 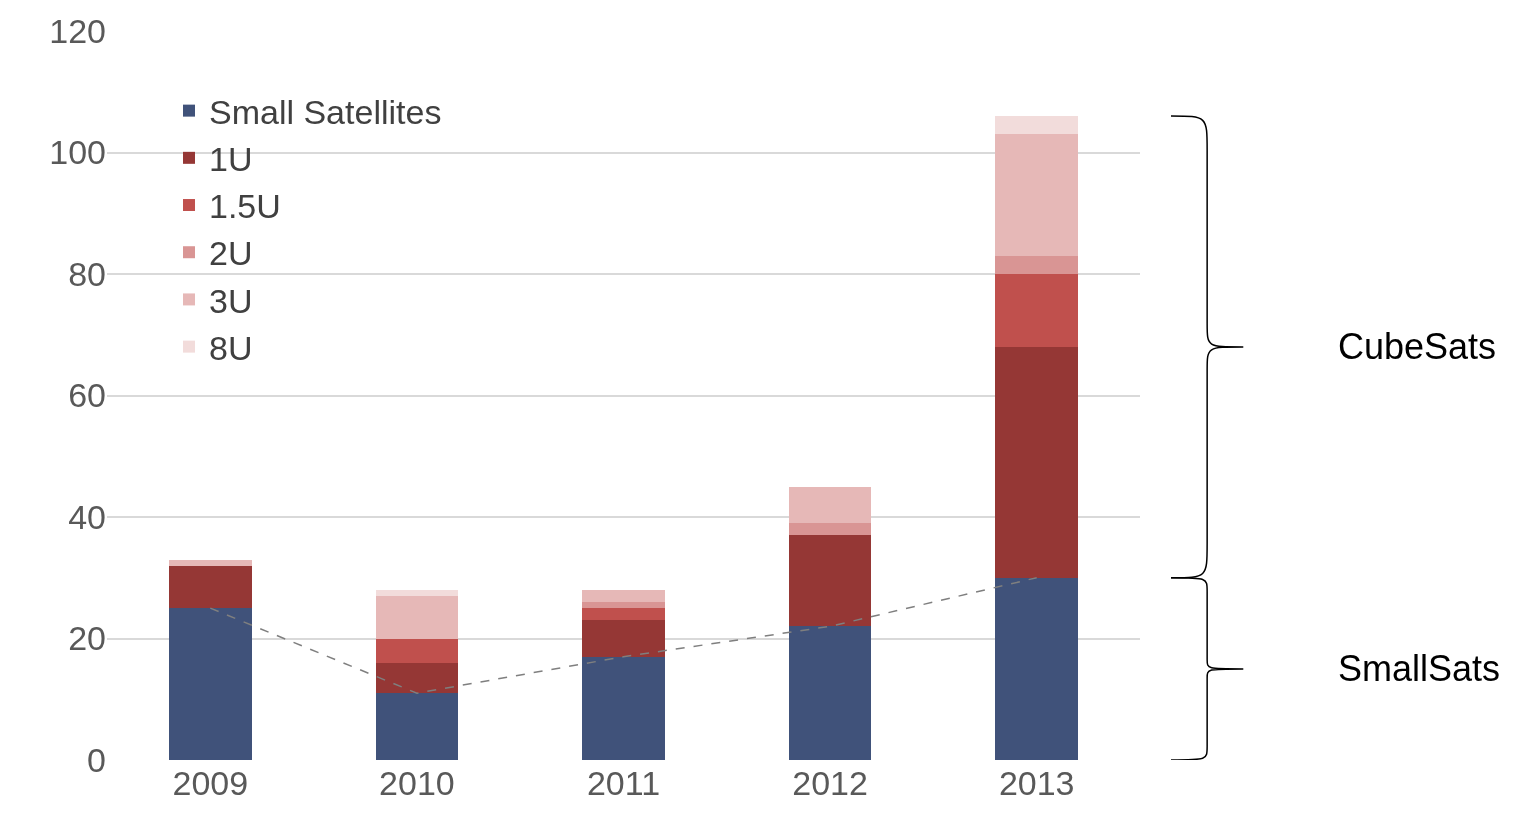 What do you see at coordinates (96, 759) in the screenshot?
I see `y-tick-label: 0` at bounding box center [96, 759].